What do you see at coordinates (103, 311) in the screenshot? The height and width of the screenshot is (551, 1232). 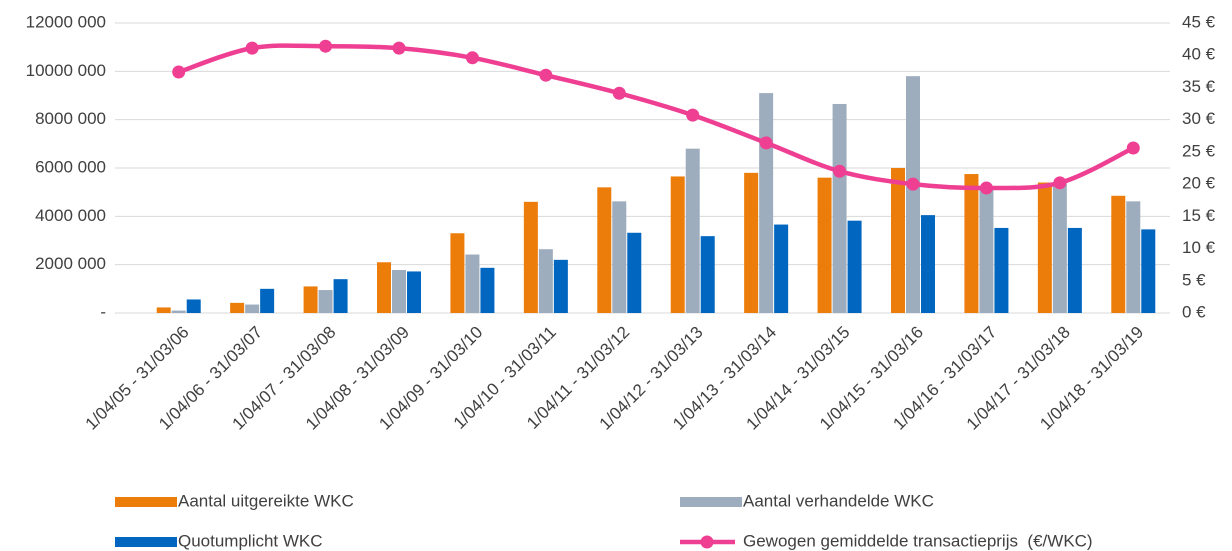 I see `y-tick-label: -` at bounding box center [103, 311].